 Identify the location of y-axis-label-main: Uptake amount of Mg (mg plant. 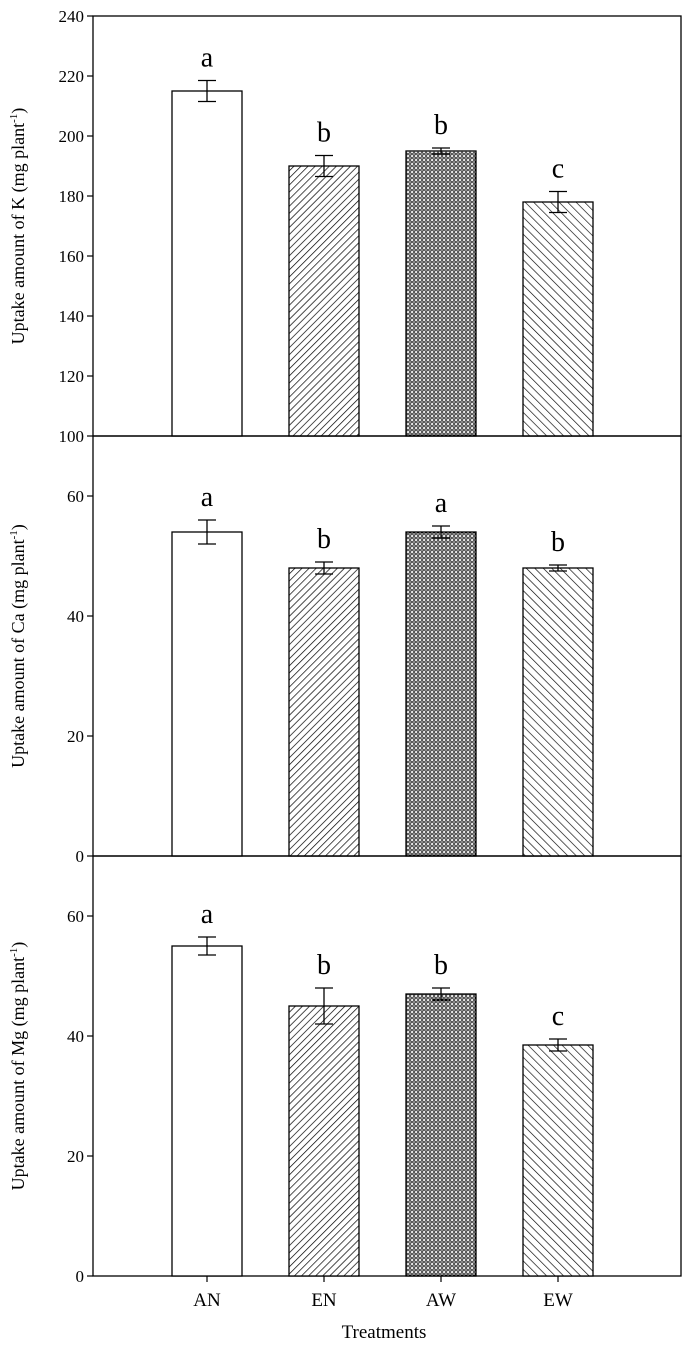
(18, 1073).